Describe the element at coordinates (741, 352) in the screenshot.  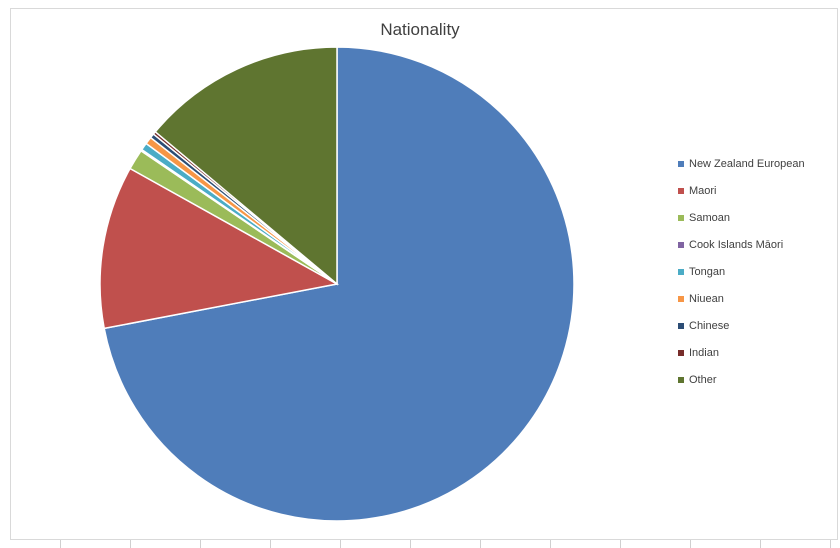
I see `legend-item: Indian` at that location.